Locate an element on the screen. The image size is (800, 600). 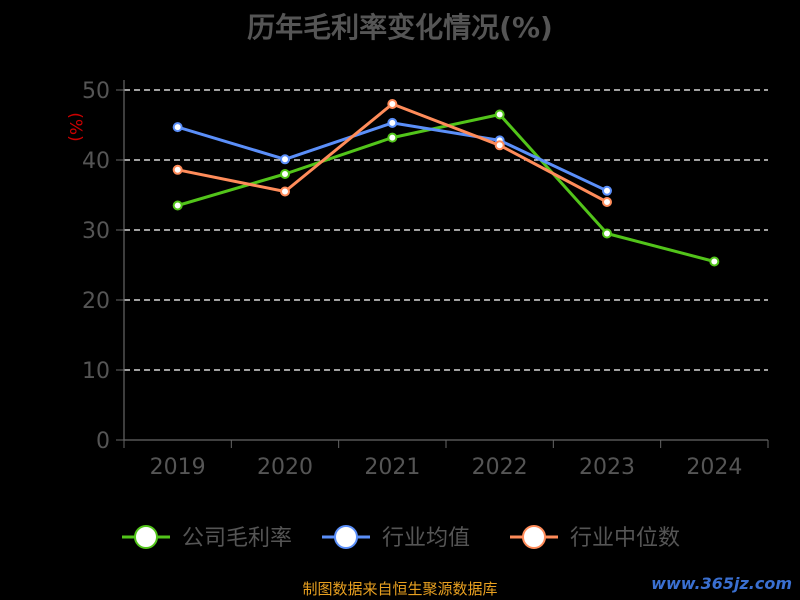
y-tick-label: 50 is located at coordinates (96, 91).